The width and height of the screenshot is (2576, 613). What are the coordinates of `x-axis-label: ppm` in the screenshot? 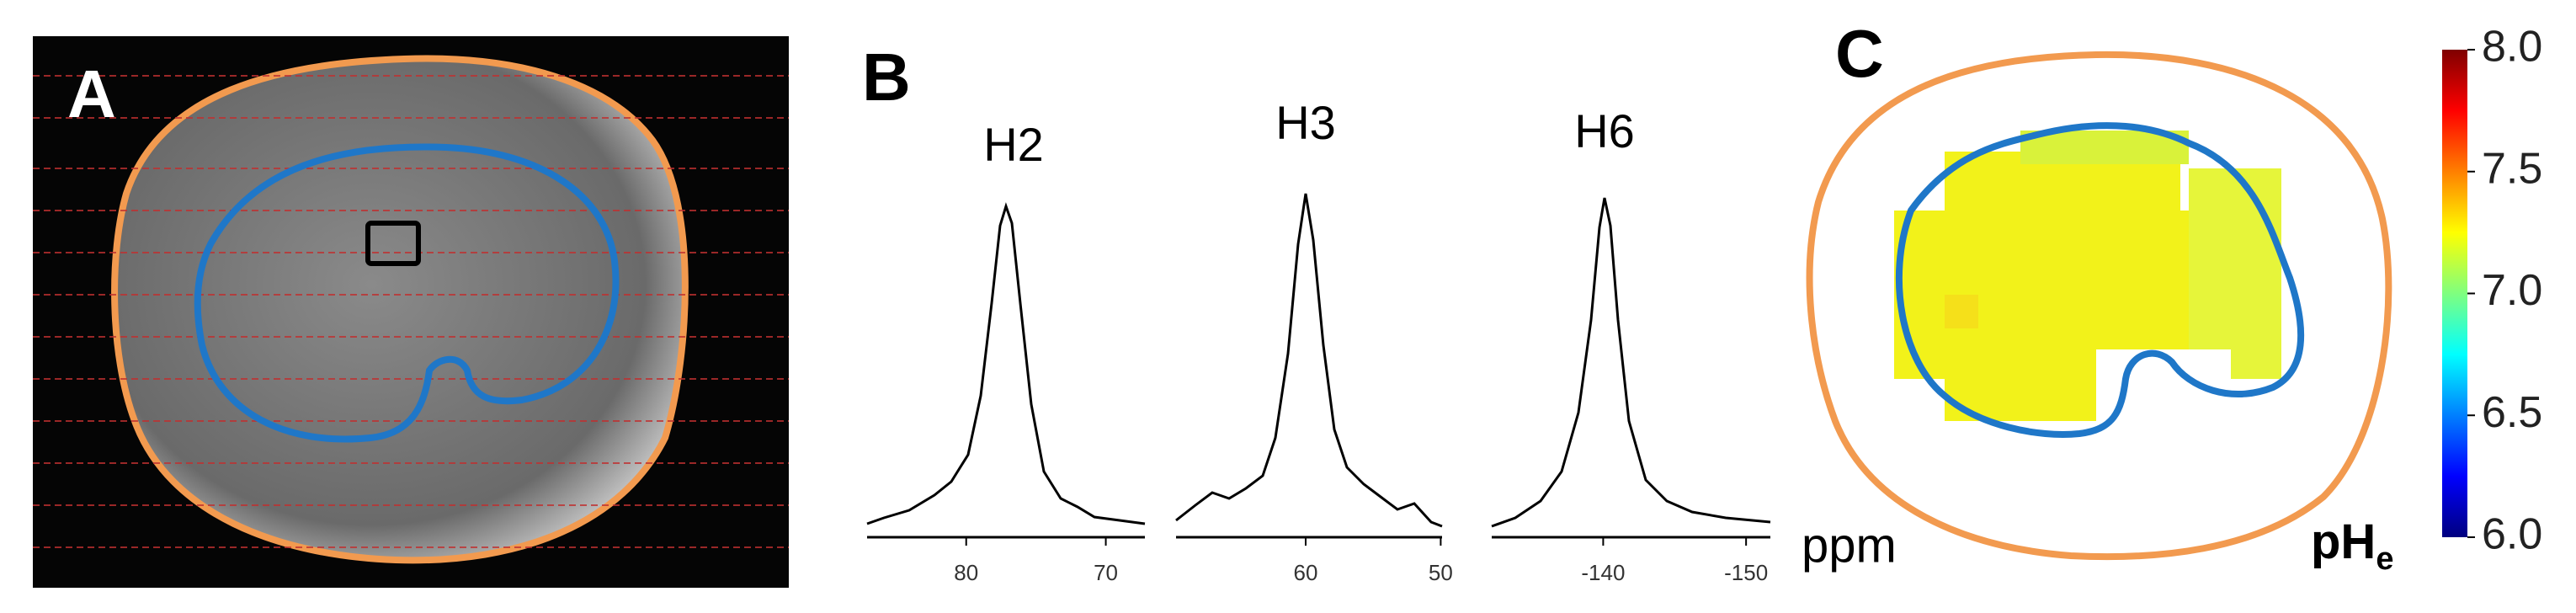 It's located at (1849, 545).